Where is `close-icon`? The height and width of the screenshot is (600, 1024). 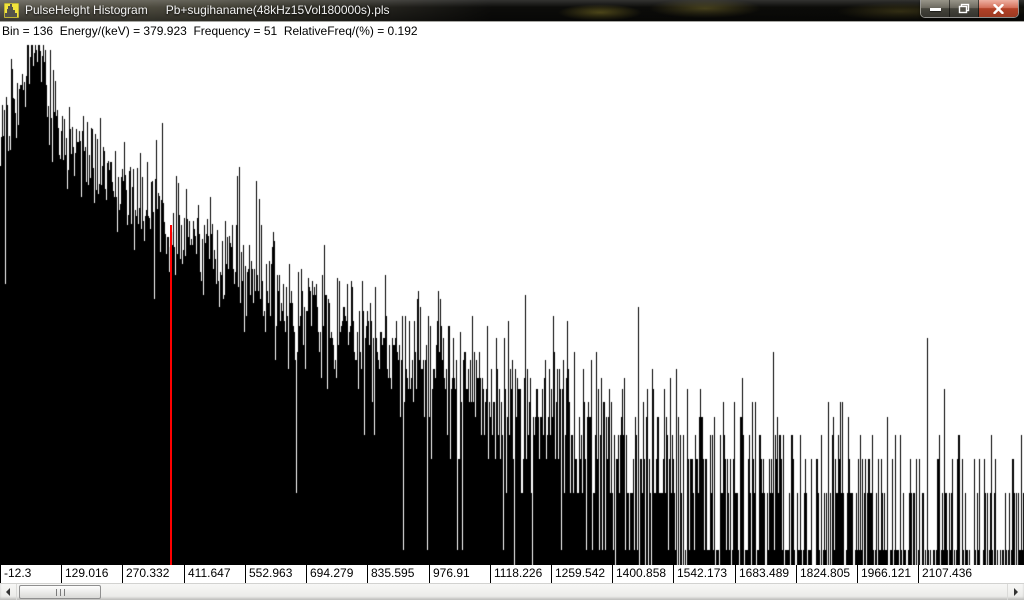
close-icon is located at coordinates (998, 8).